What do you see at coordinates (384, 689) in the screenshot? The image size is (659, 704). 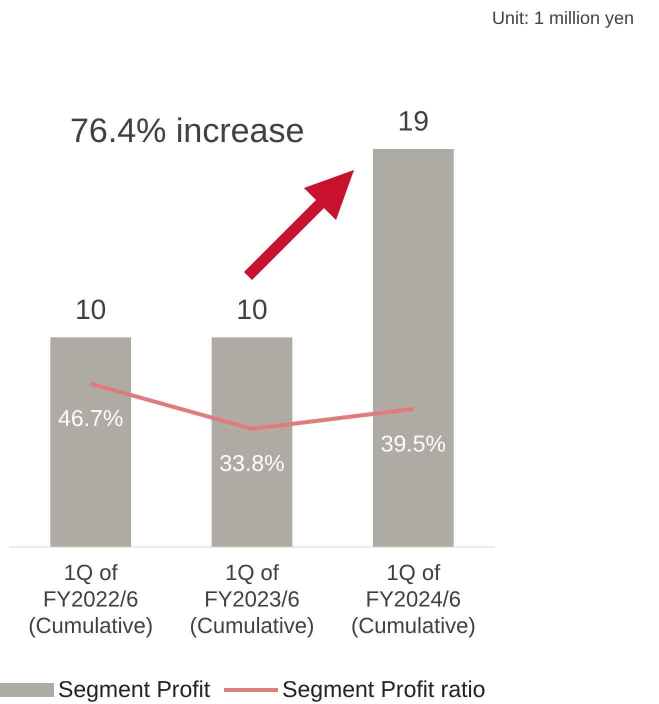 I see `legend-label: Segment Profit ratio` at bounding box center [384, 689].